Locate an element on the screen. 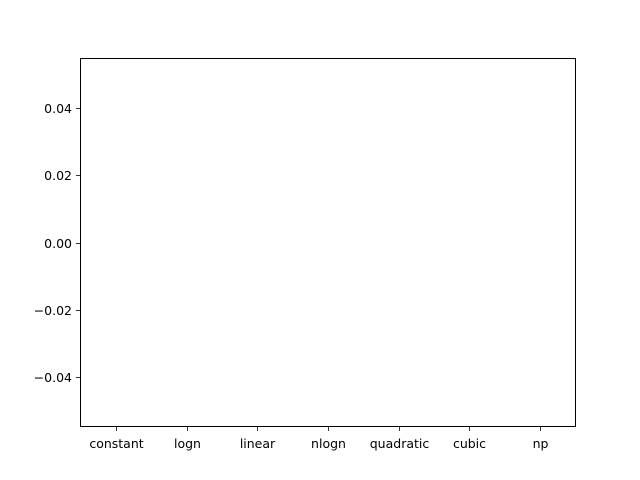  y-tick-label: 0.00 is located at coordinates (58, 243).